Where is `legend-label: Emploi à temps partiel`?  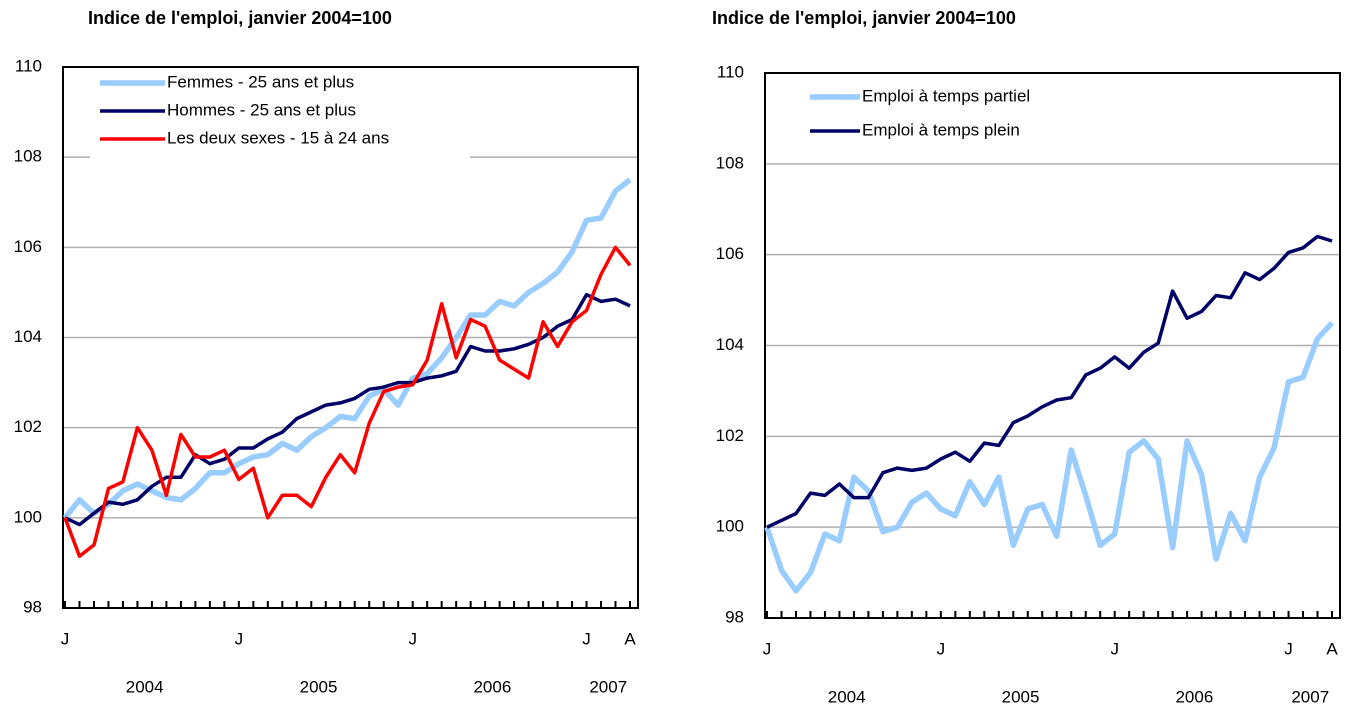
legend-label: Emploi à temps partiel is located at coordinates (946, 95).